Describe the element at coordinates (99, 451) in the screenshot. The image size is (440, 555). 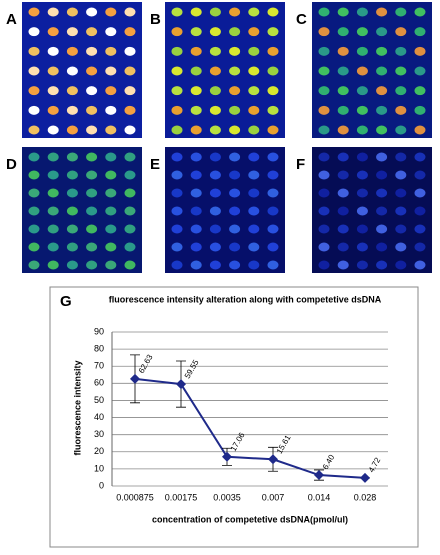
I see `y-tick-label: 20` at that location.